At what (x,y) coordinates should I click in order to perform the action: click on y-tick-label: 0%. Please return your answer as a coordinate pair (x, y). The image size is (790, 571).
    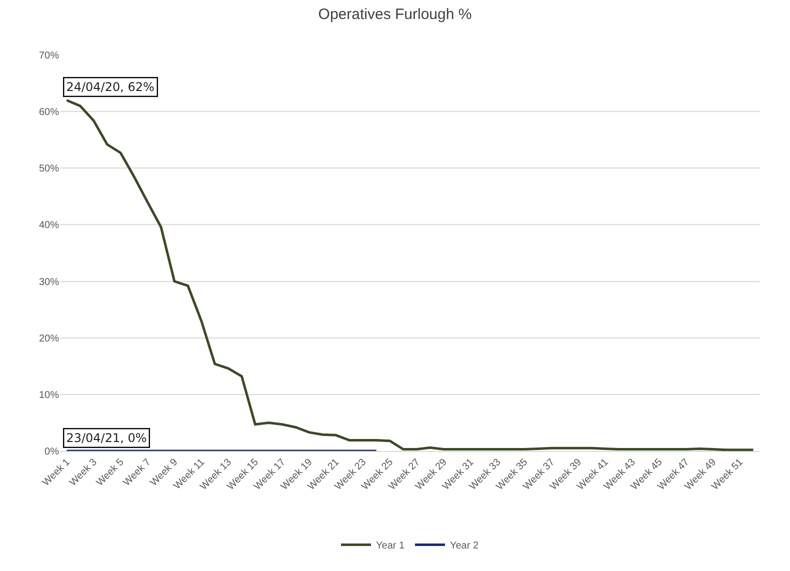
    Looking at the image, I should click on (52, 452).